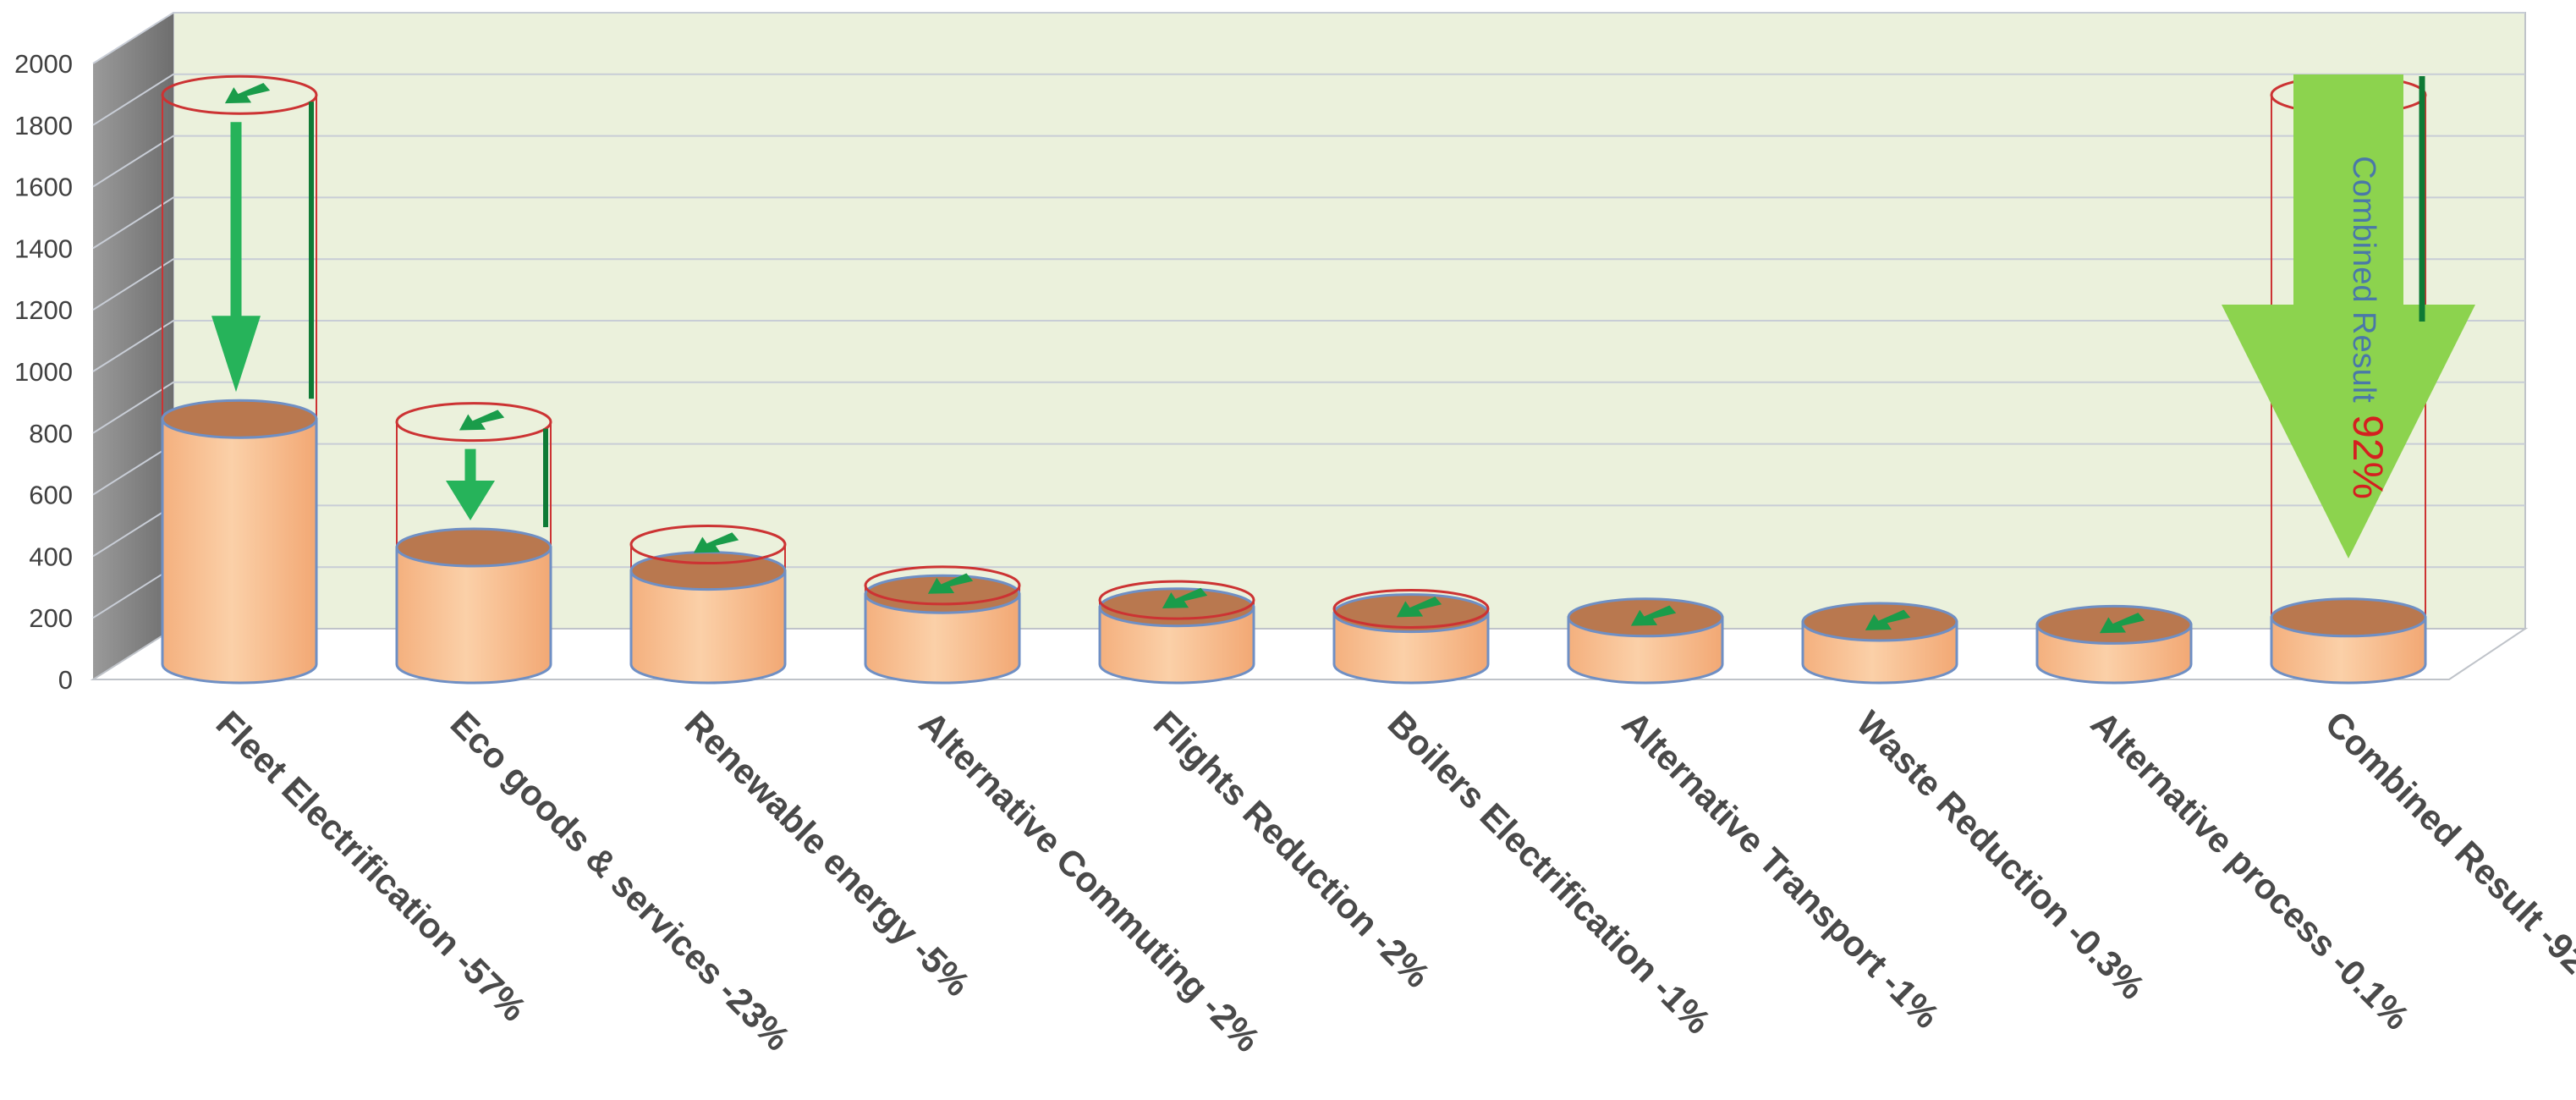 The image size is (2576, 1100). What do you see at coordinates (51, 556) in the screenshot?
I see `y-tick-label: 400` at bounding box center [51, 556].